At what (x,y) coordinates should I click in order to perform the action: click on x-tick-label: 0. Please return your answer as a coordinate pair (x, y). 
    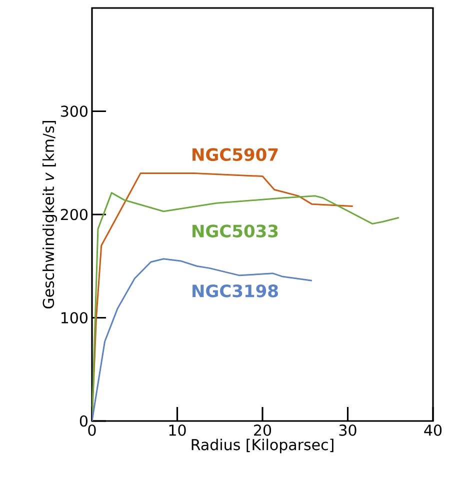
    Looking at the image, I should click on (92, 430).